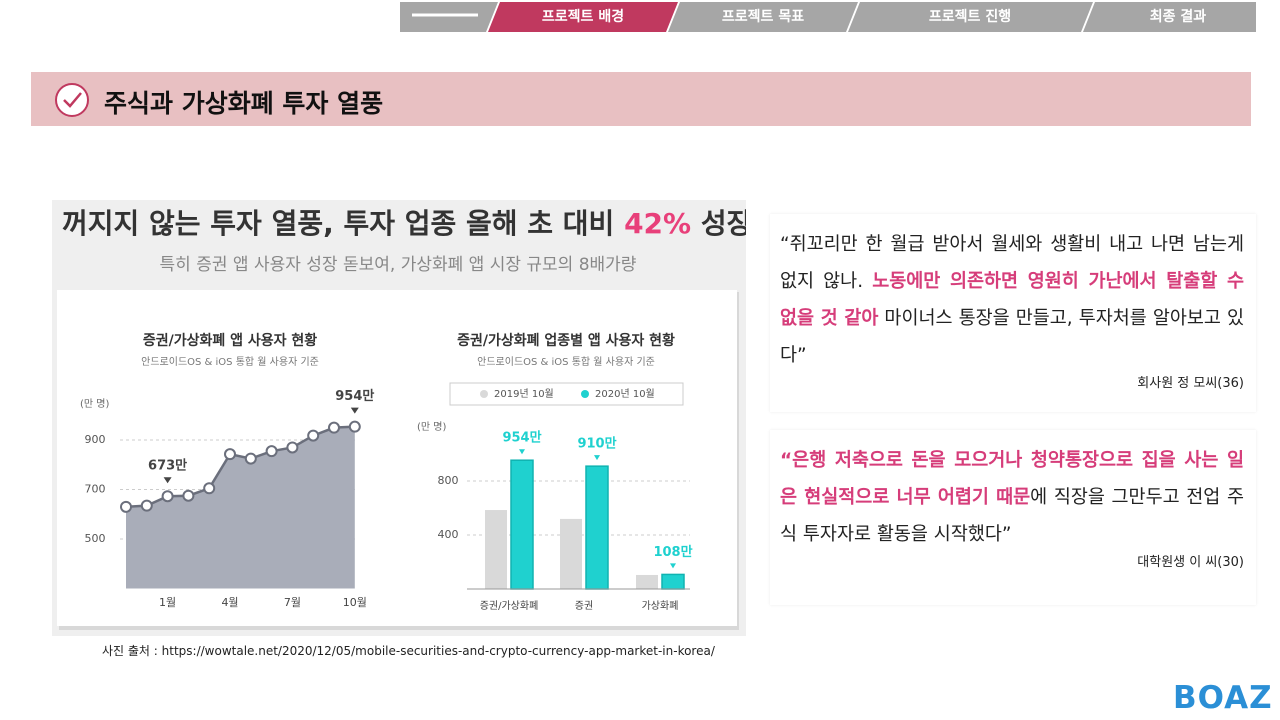 This screenshot has height=720, width=1280. I want to click on nav-tab-active, so click(583, 17).